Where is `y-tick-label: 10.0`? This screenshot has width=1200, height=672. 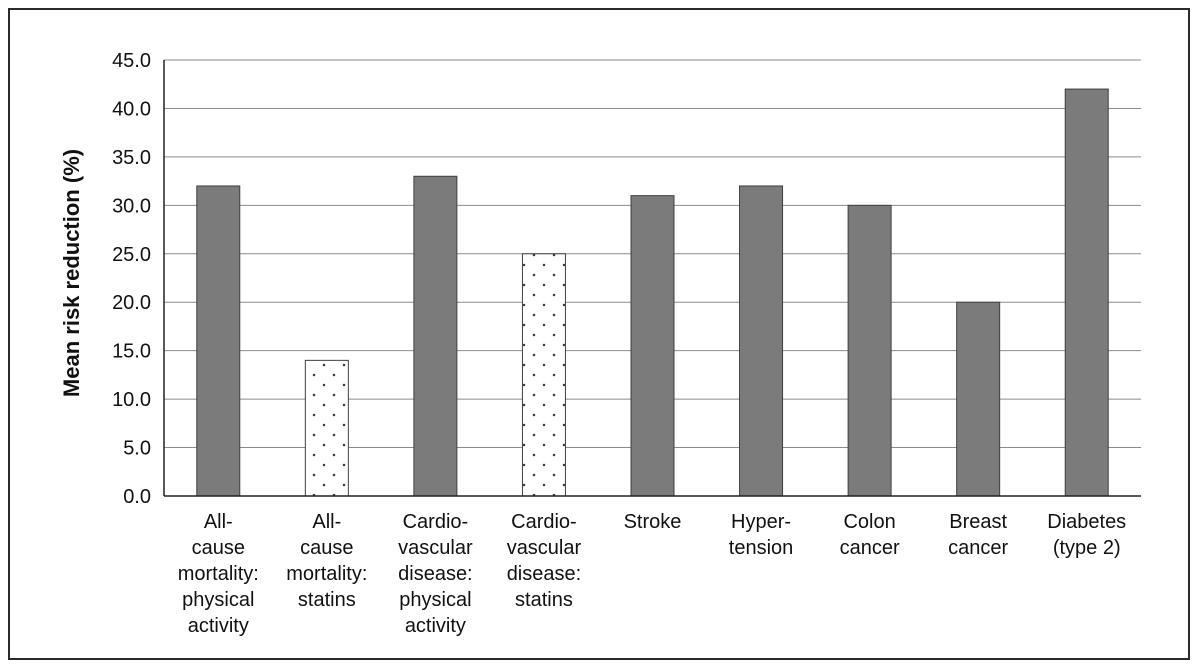
y-tick-label: 10.0 is located at coordinates (131, 400).